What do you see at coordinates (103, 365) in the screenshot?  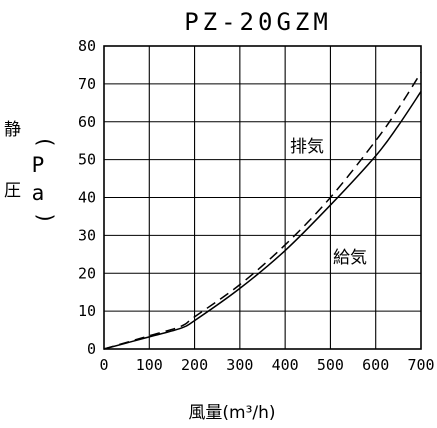 I see `x-tick-label: 0` at bounding box center [103, 365].